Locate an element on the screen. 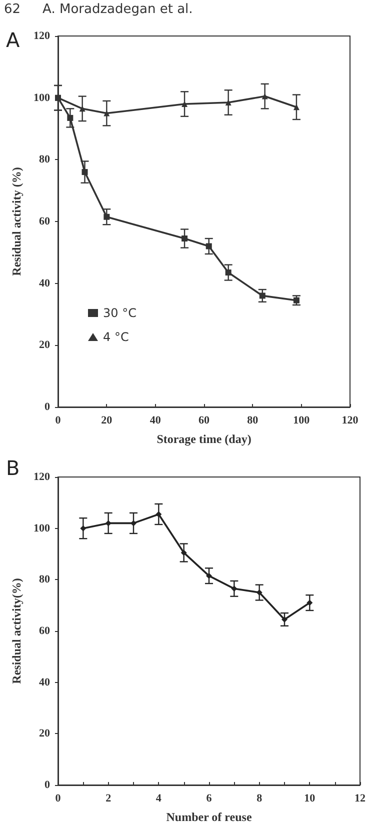  text: 62 is located at coordinates (12, 9).